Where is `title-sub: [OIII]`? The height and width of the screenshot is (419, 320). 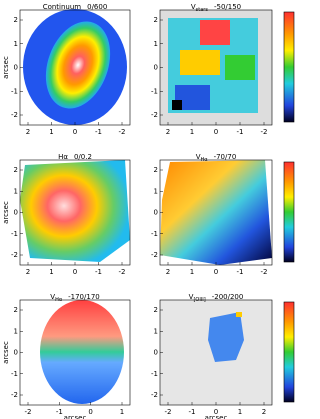
title-sub: [OIII] is located at coordinates (199, 300).